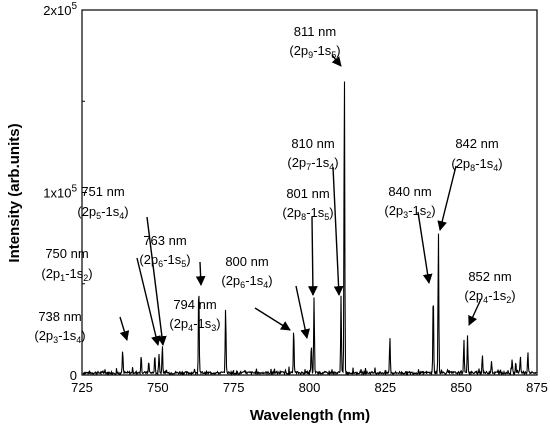 The image size is (550, 435). What do you see at coordinates (410, 234) in the screenshot?
I see `peak-annotation: 840 nm (2p3-1s2)` at bounding box center [410, 234].